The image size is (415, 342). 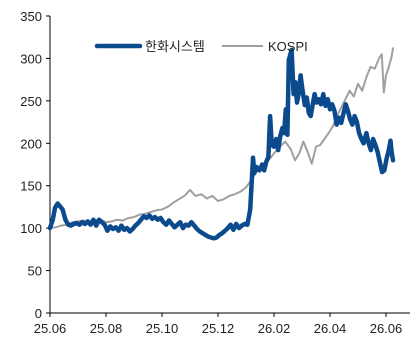 I want to click on y-ticks: 0 50 100 150 200 250 300 350, so click(x=35, y=165).